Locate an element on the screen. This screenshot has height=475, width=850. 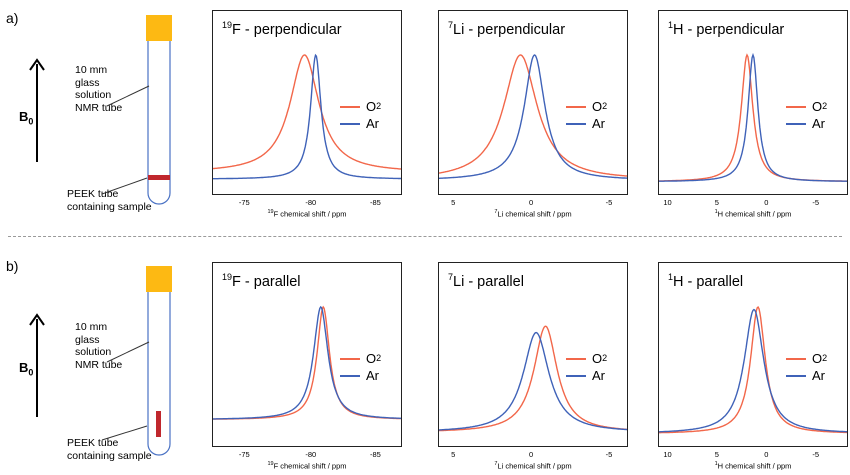
row-b-label: b) is located at coordinates (12, 266).